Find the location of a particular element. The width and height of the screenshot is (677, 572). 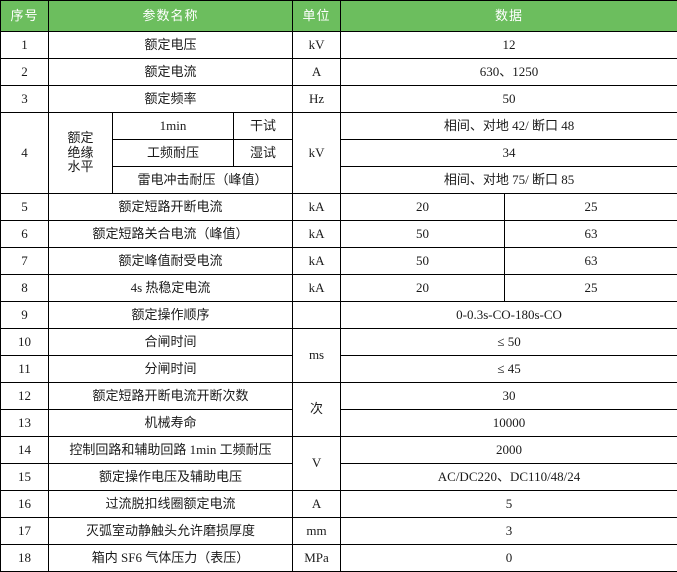

header-unit: 单位 is located at coordinates (317, 16).